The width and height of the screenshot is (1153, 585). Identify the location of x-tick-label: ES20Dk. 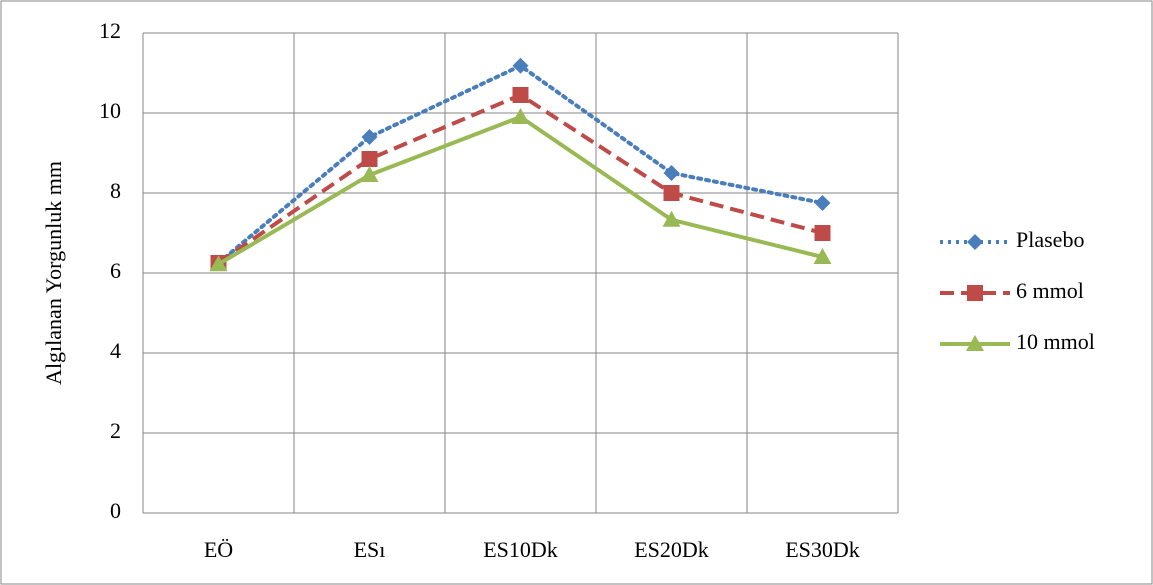
(671, 549).